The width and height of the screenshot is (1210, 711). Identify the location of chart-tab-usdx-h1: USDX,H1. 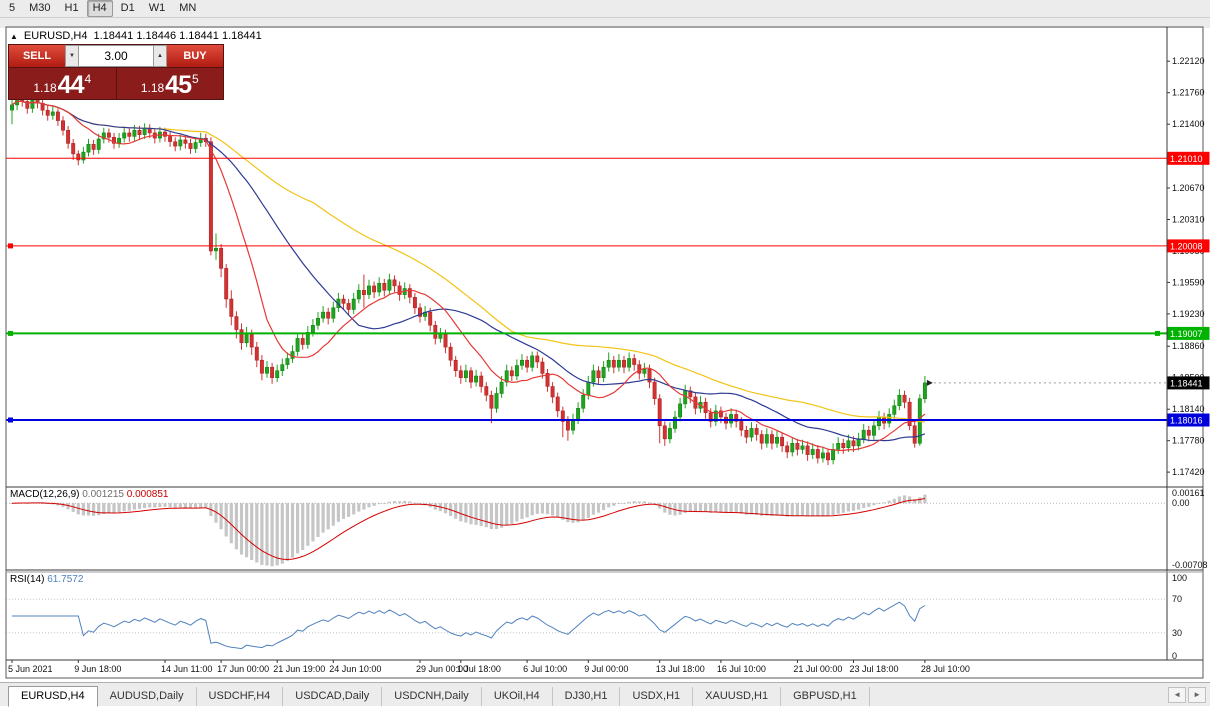
(657, 696).